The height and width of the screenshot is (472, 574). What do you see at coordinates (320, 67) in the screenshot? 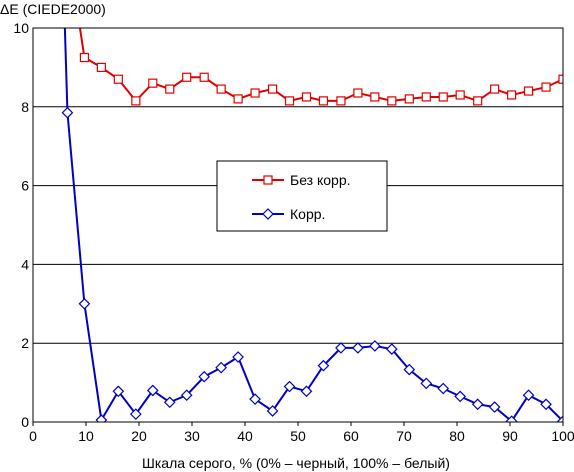
I see `series-uncorrected` at bounding box center [320, 67].